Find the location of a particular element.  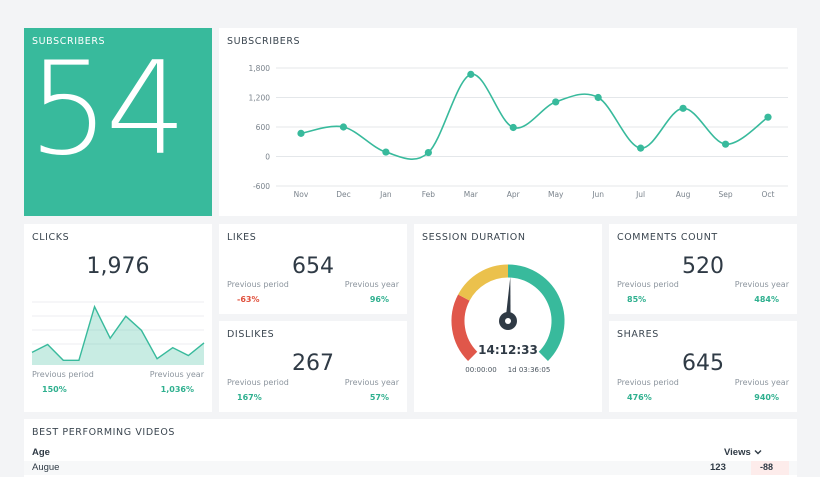

clicks-prev-year-label: Previous year is located at coordinates (176, 374).